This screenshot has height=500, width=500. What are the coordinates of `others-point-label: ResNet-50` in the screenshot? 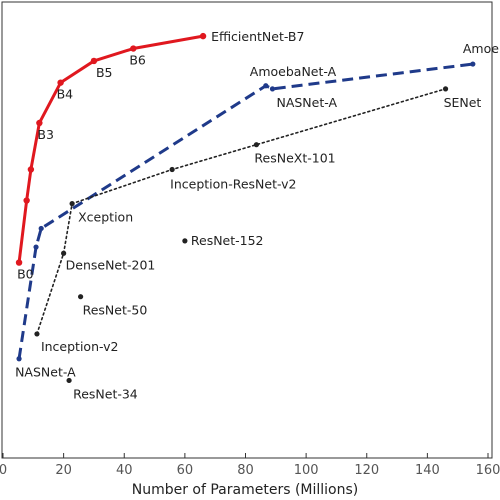 It's located at (115, 310).